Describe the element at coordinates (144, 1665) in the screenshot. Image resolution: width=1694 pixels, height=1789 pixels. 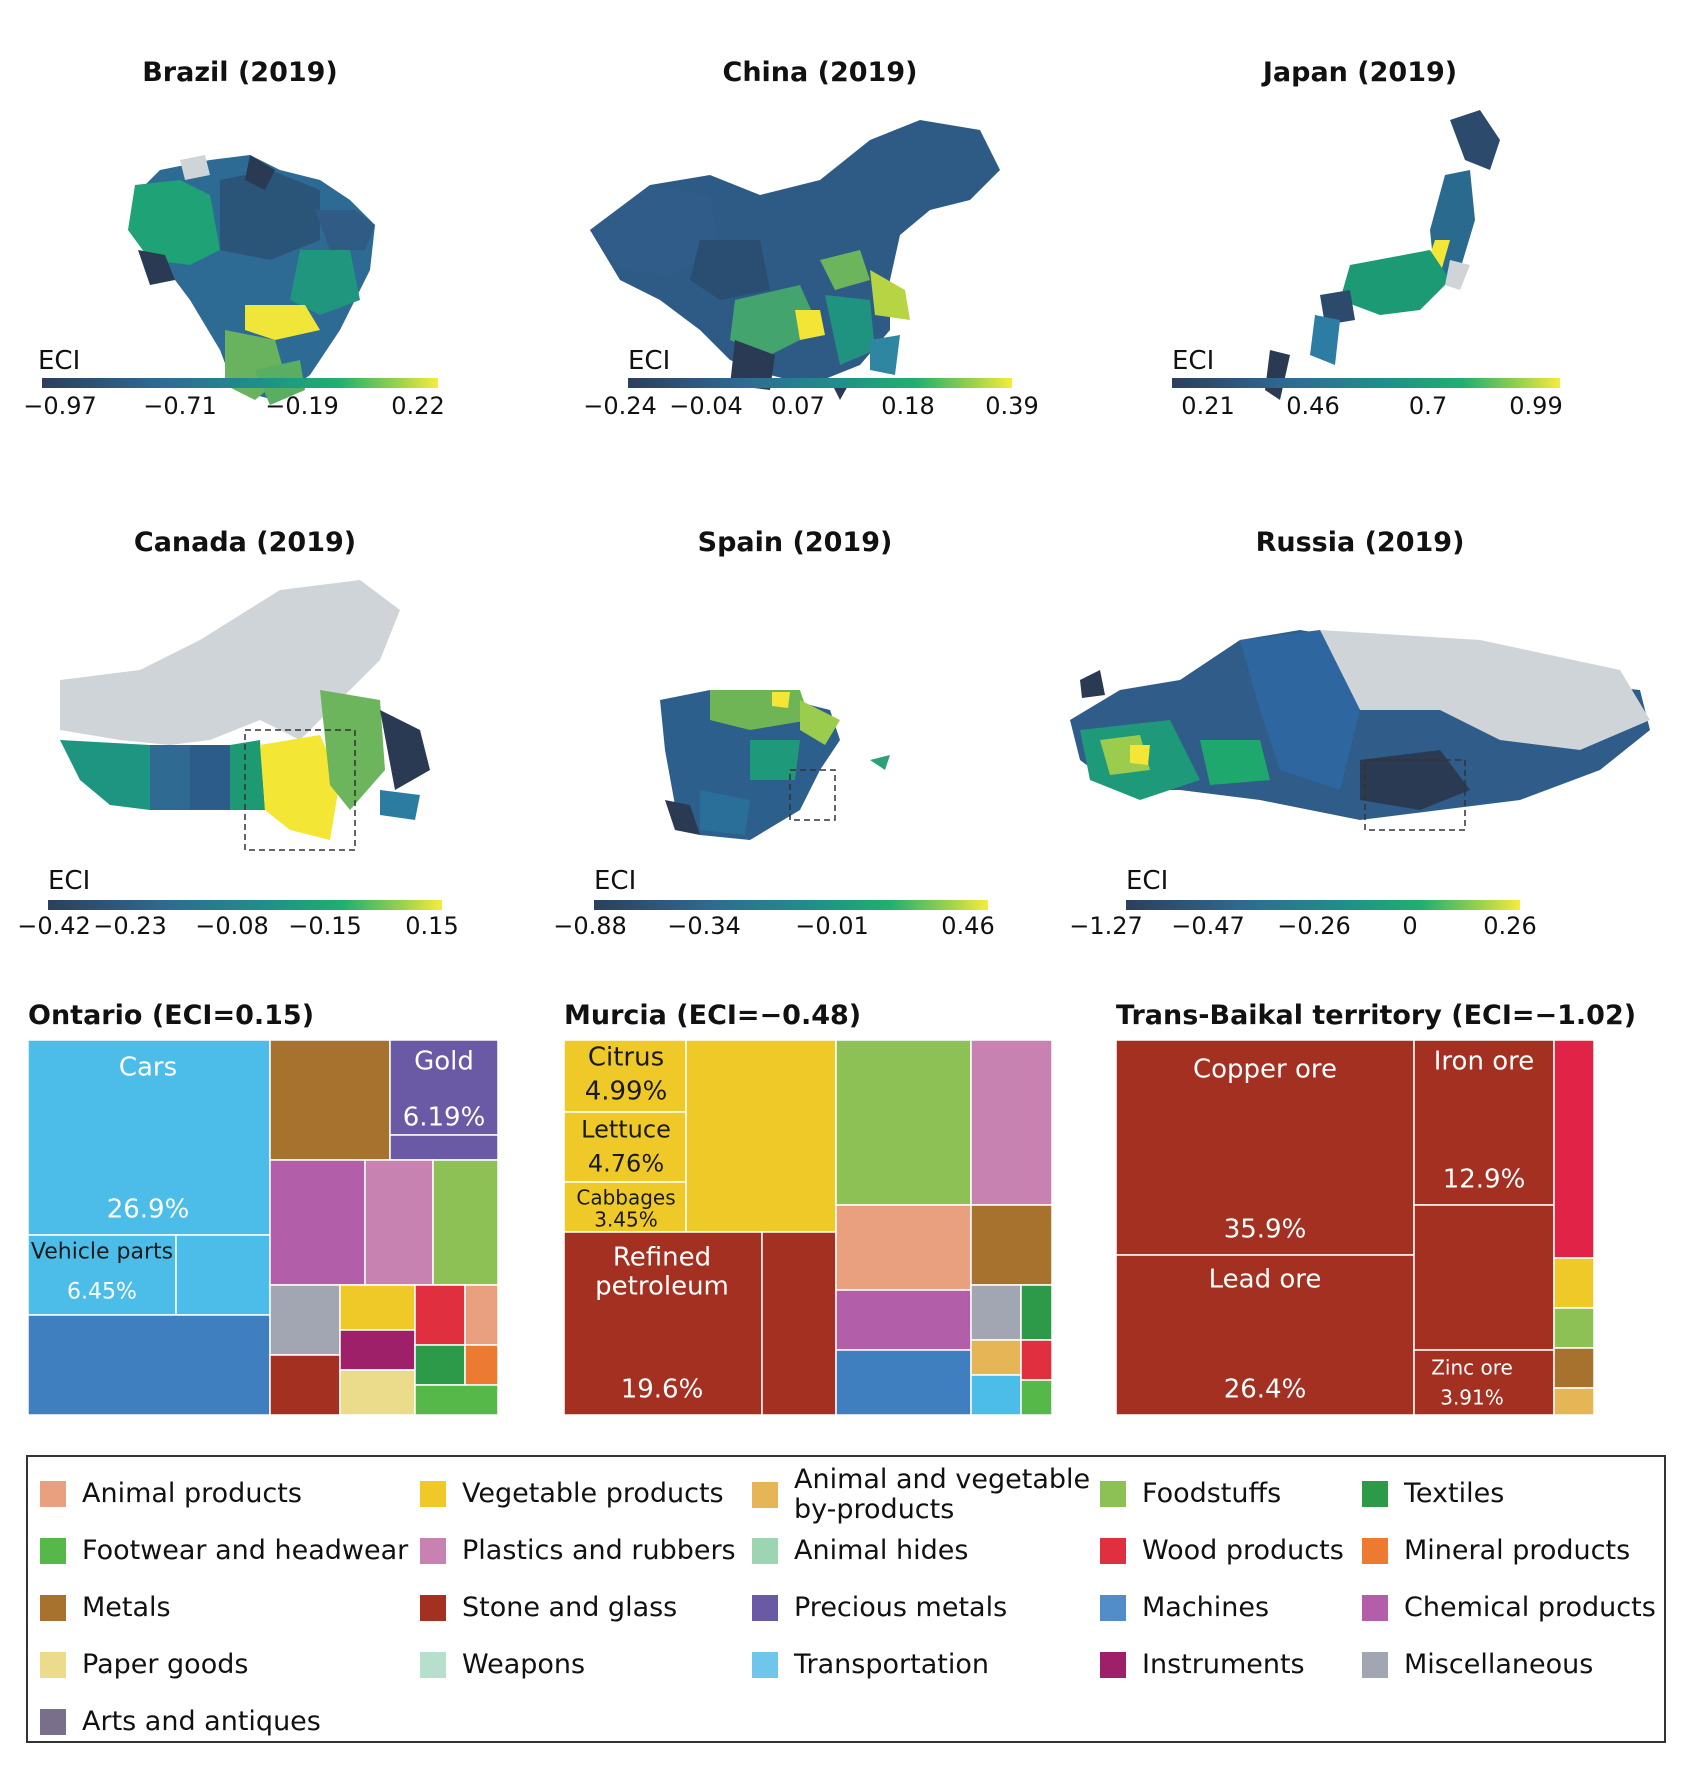
I see `legend-item-paper-goods: Paper goods` at that location.